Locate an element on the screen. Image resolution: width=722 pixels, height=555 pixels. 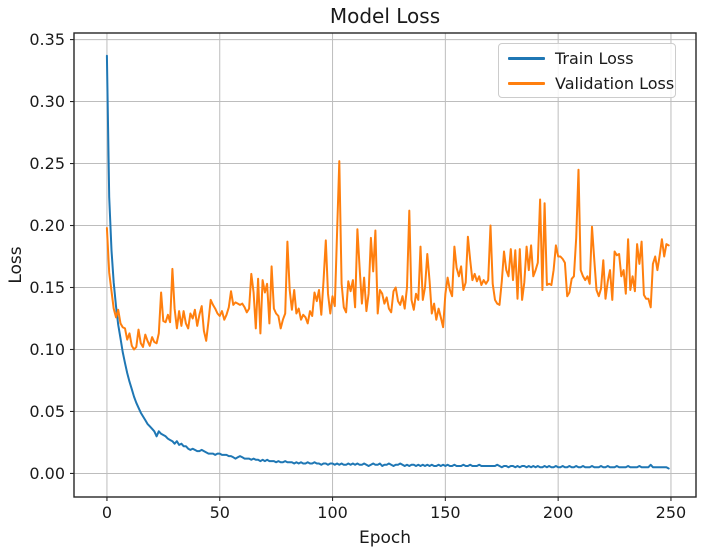
y-tick-label: 0.35 is located at coordinates (47, 39).